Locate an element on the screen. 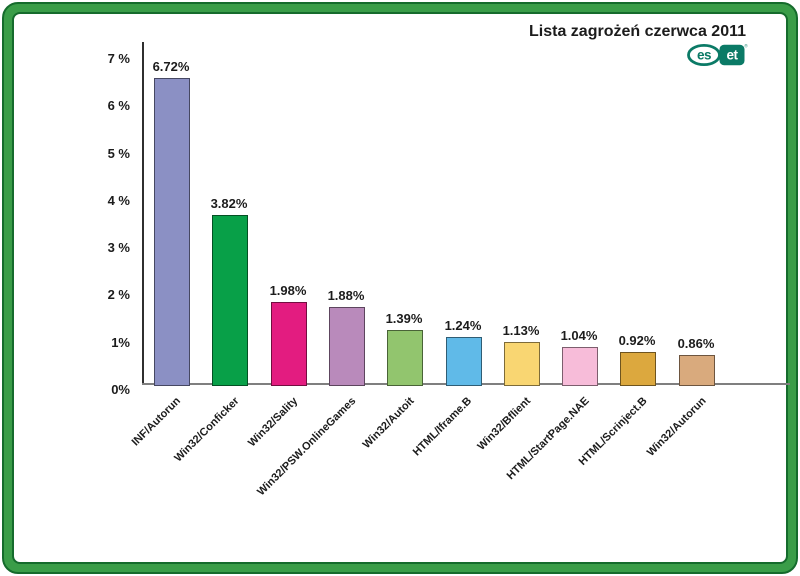 The image size is (800, 576). eset-logo-graphic: es et ® is located at coordinates (717, 55).